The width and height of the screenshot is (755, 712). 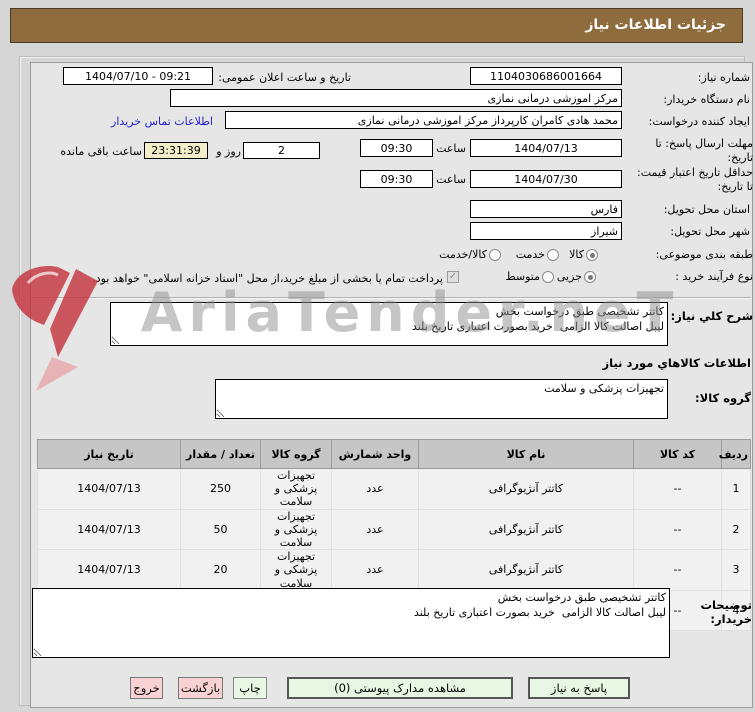 What do you see at coordinates (590, 277) in the screenshot?
I see `radio-partial` at bounding box center [590, 277].